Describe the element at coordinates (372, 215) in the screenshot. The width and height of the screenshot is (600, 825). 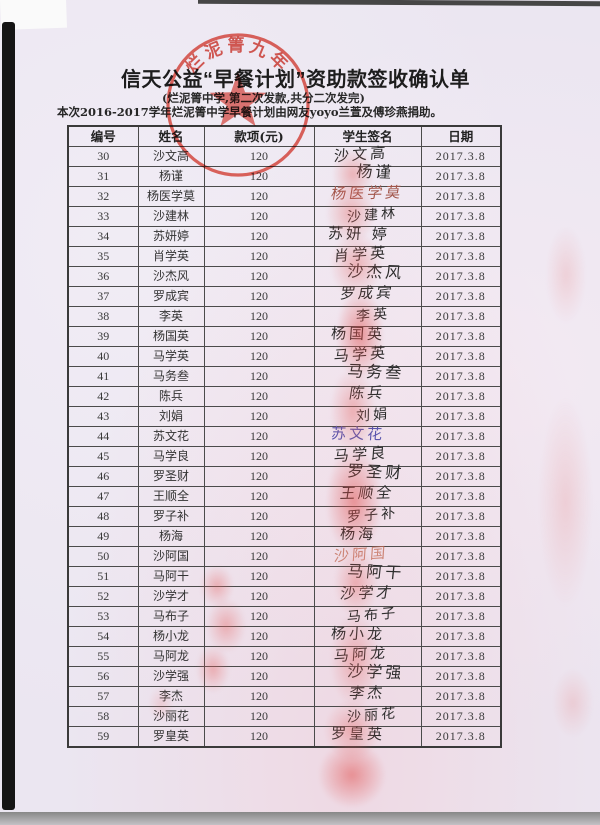
I see `student-signature: 沙建林` at that location.